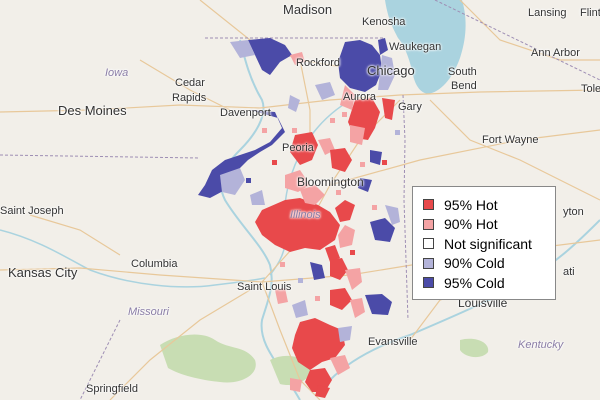  Describe the element at coordinates (43, 272) in the screenshot. I see `place-label-kansas-city: Kansas City` at that location.